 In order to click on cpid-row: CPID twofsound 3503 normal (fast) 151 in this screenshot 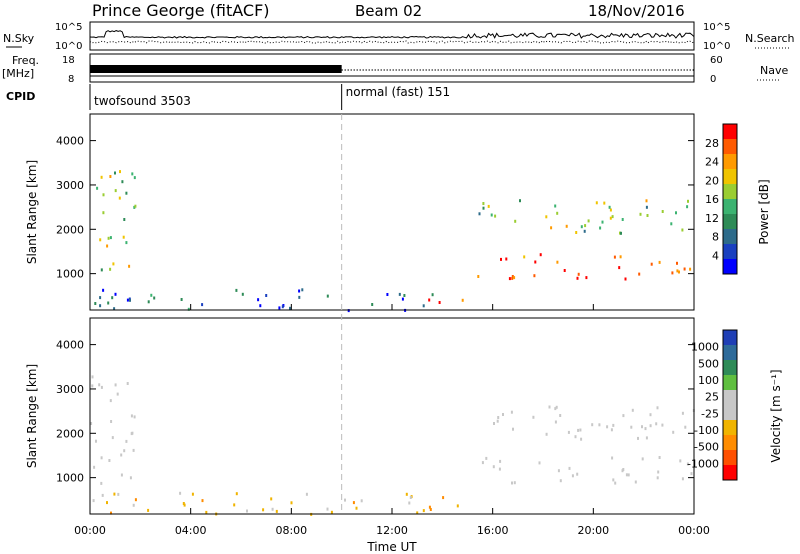, I will do `click(228, 97)`.